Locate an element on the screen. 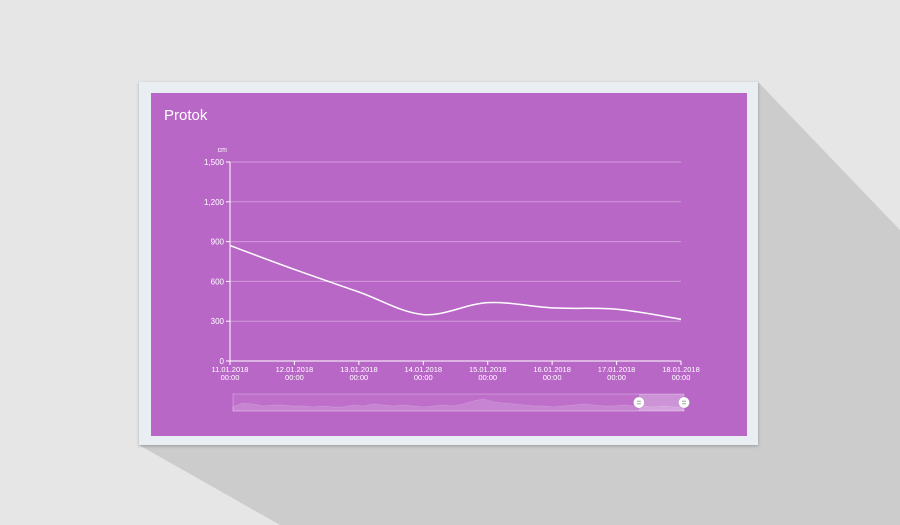  y-tick-label: 1,500 is located at coordinates (214, 162).